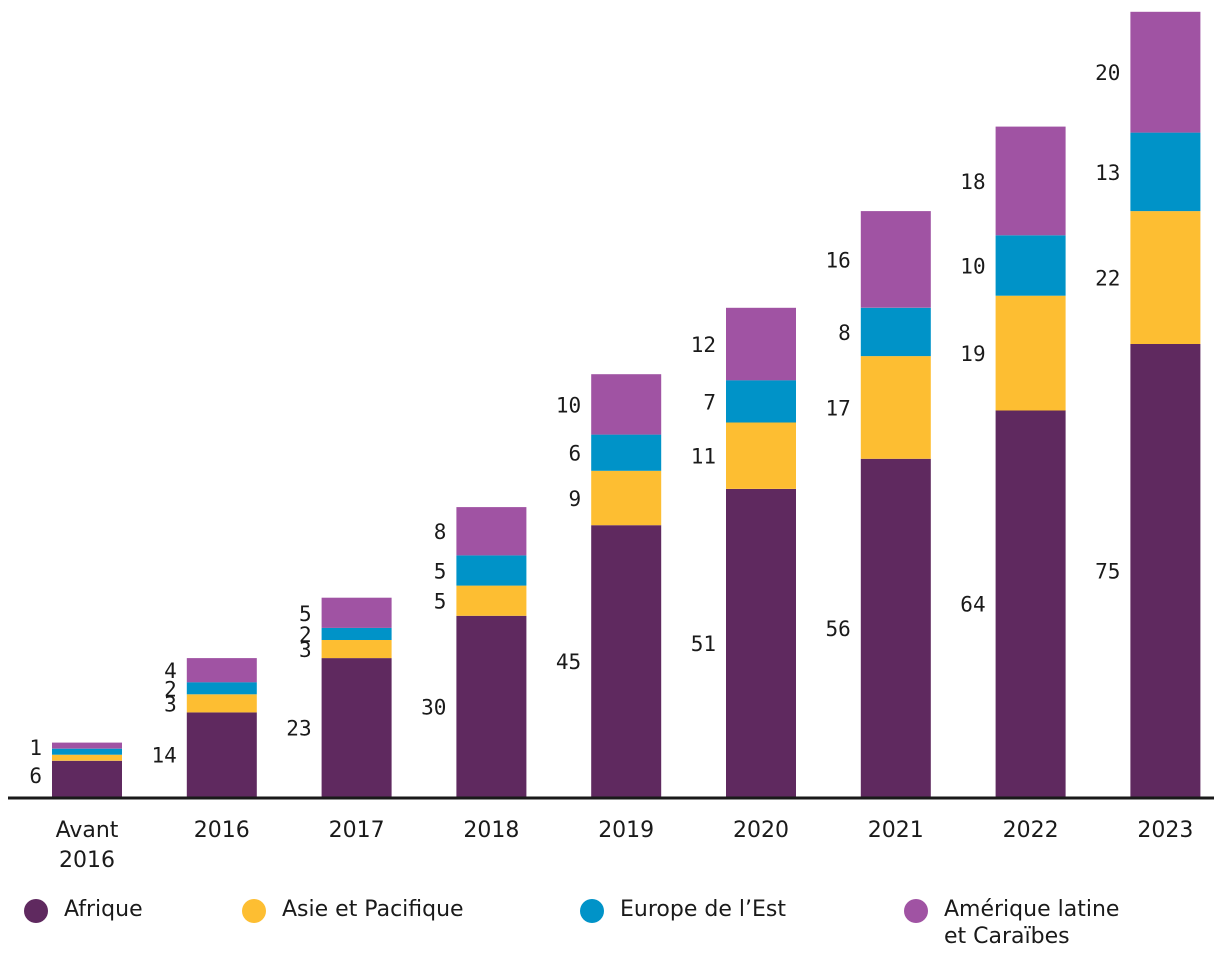 The height and width of the screenshot is (958, 1214). What do you see at coordinates (1107, 279) in the screenshot?
I see `data-label-asie-et-pacifique-2023: 22` at bounding box center [1107, 279].